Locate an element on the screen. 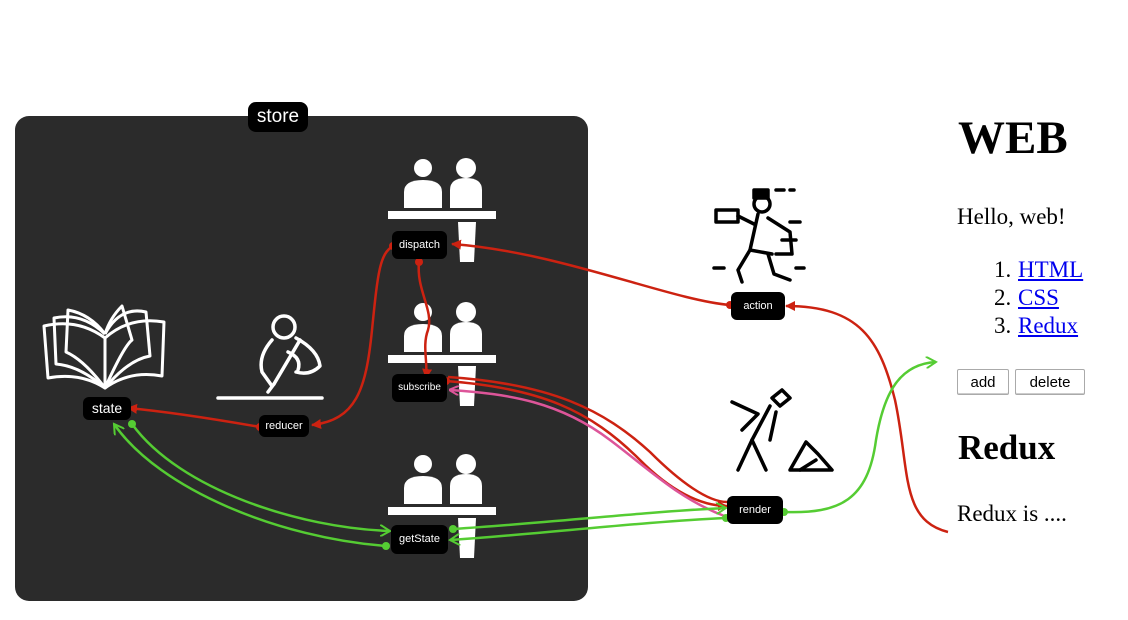 The height and width of the screenshot is (620, 1128). web-topic-list: 1. HTML 2. CSS 3. Redux is located at coordinates (1039, 298).